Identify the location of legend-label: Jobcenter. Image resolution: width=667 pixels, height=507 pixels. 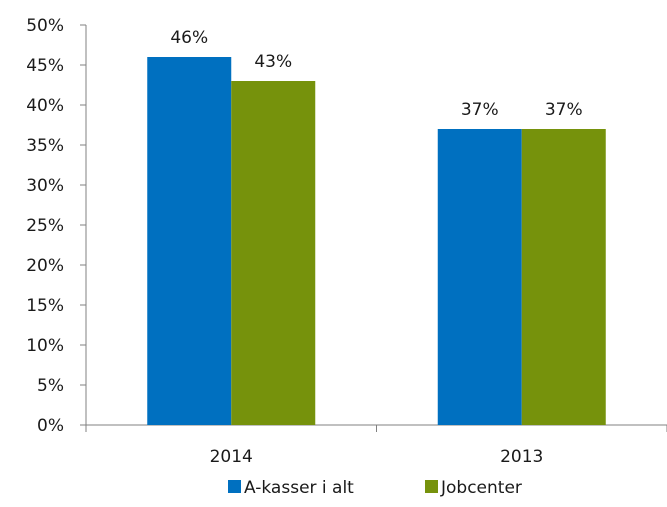
(481, 488).